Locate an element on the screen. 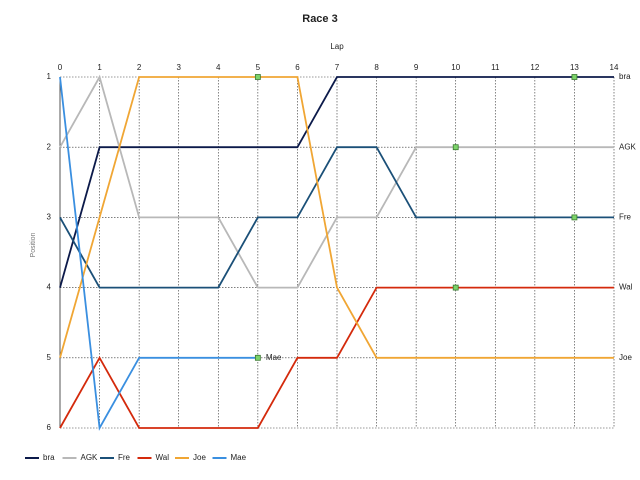  x-tick-label: 14 is located at coordinates (614, 67).